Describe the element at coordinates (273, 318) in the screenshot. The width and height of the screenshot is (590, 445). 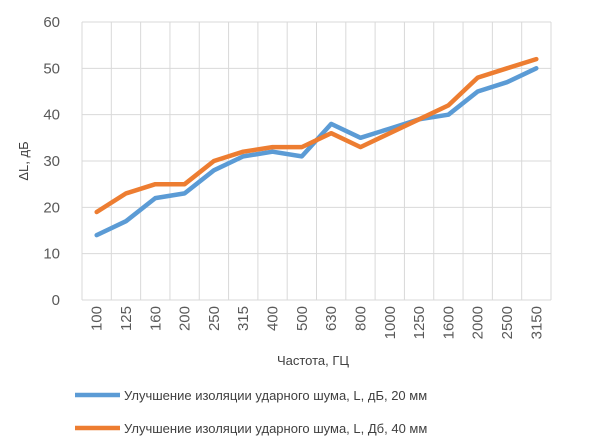
I see `x-tick-label: 400` at that location.